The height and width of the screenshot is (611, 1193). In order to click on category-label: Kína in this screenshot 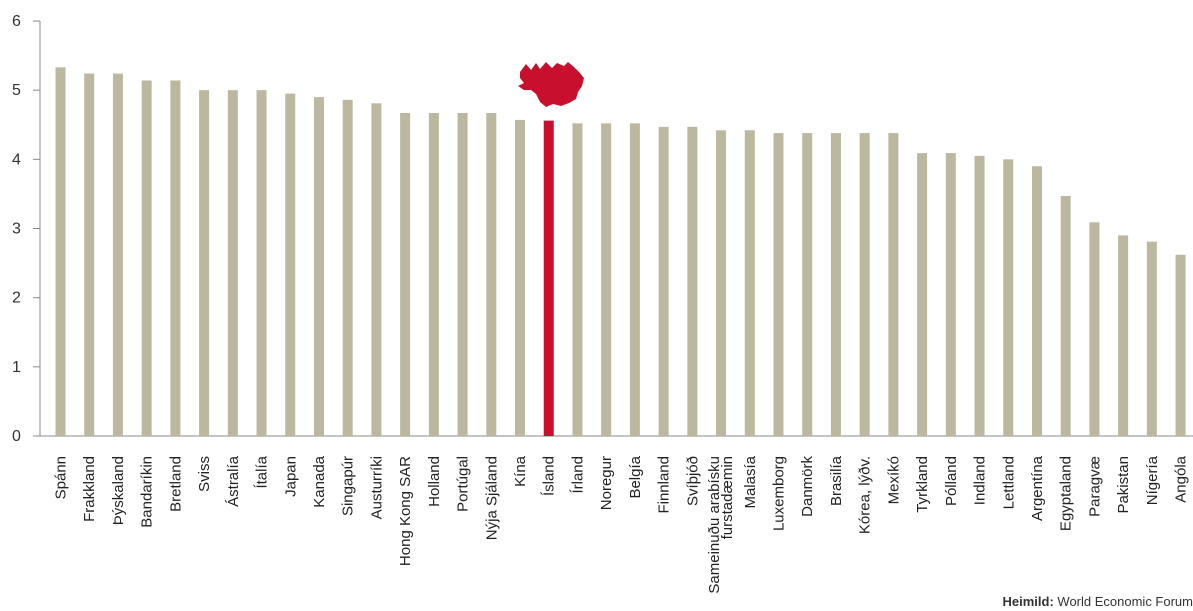, I will do `click(520, 471)`.